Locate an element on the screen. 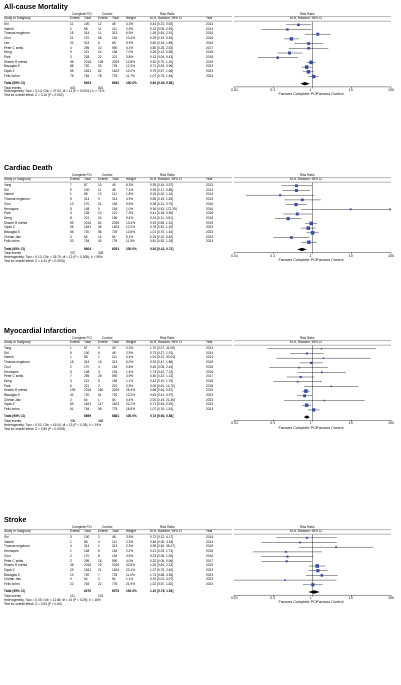 This screenshot has width=401, height=685. study-weight: 5.1% is located at coordinates (130, 236).